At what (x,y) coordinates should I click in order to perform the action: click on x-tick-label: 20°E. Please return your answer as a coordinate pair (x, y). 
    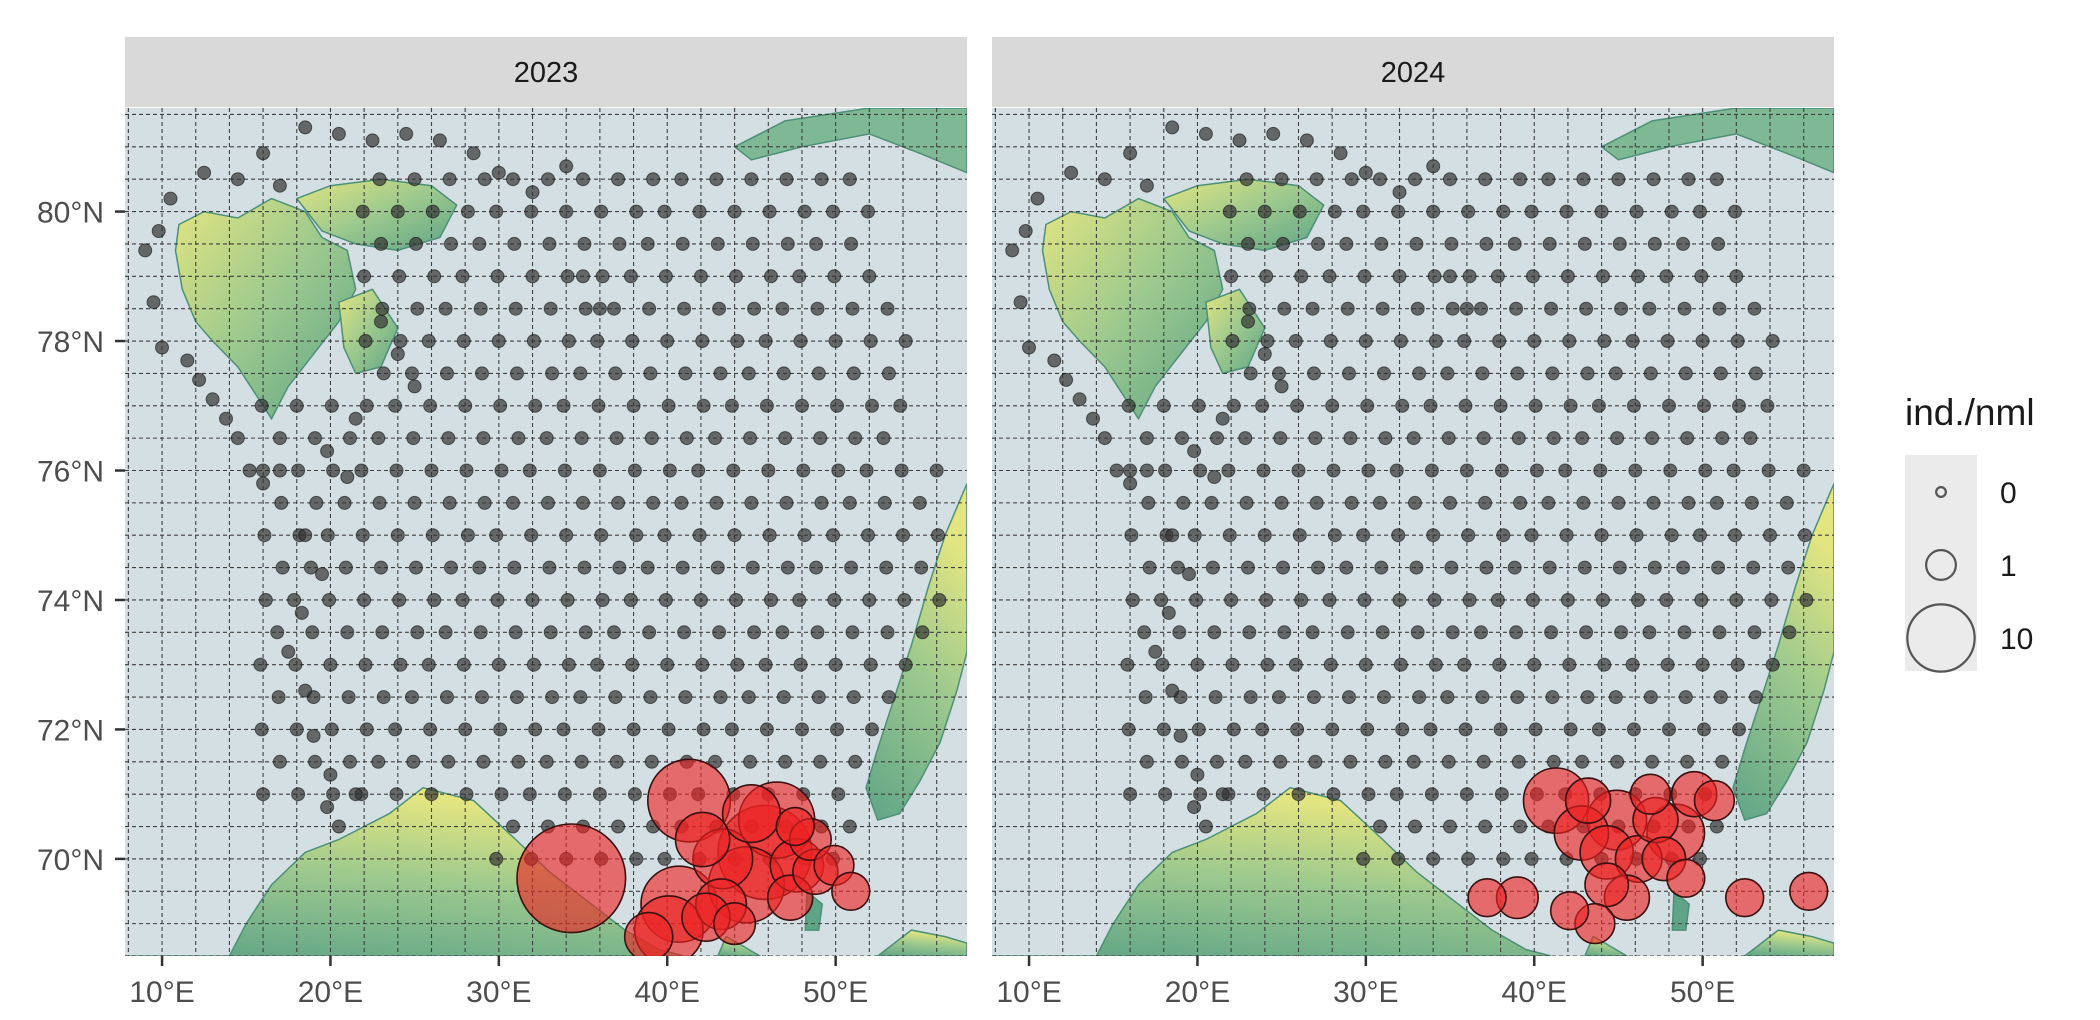
    Looking at the image, I should click on (1197, 992).